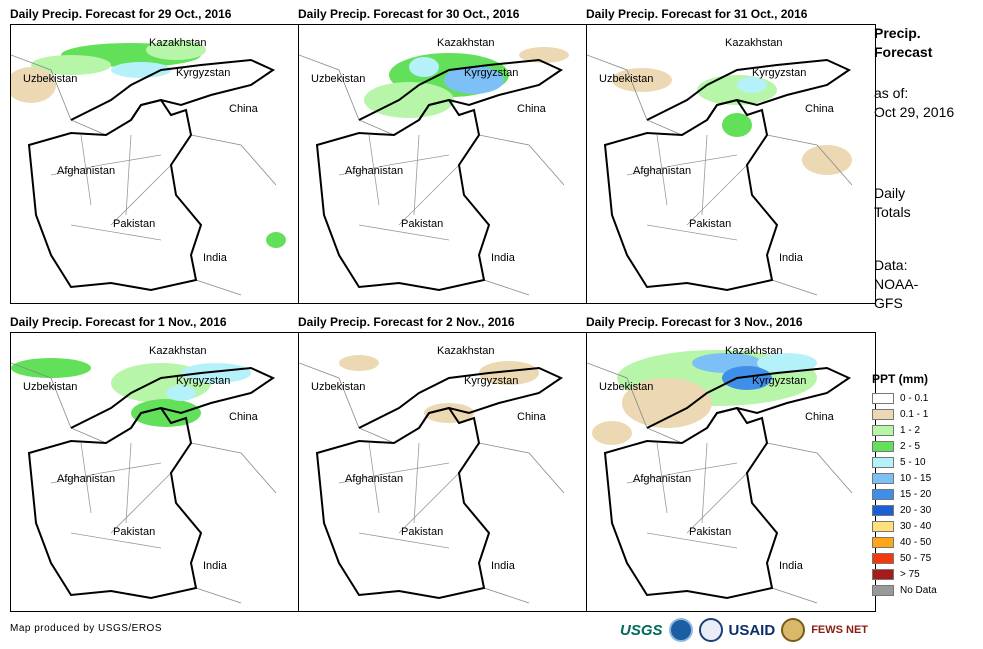 The width and height of the screenshot is (983, 649). Describe the element at coordinates (910, 574) in the screenshot. I see `legend-label: > 75` at that location.